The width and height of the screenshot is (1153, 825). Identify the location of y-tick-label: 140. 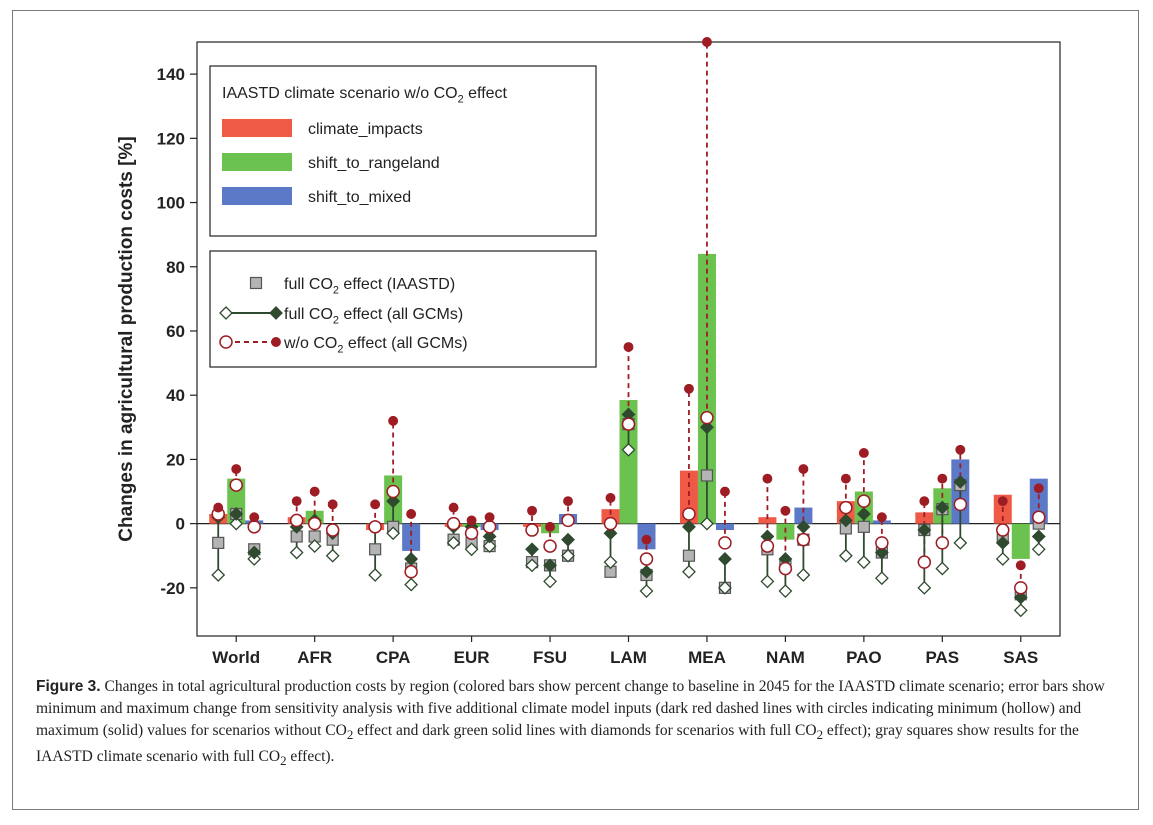
(171, 74).